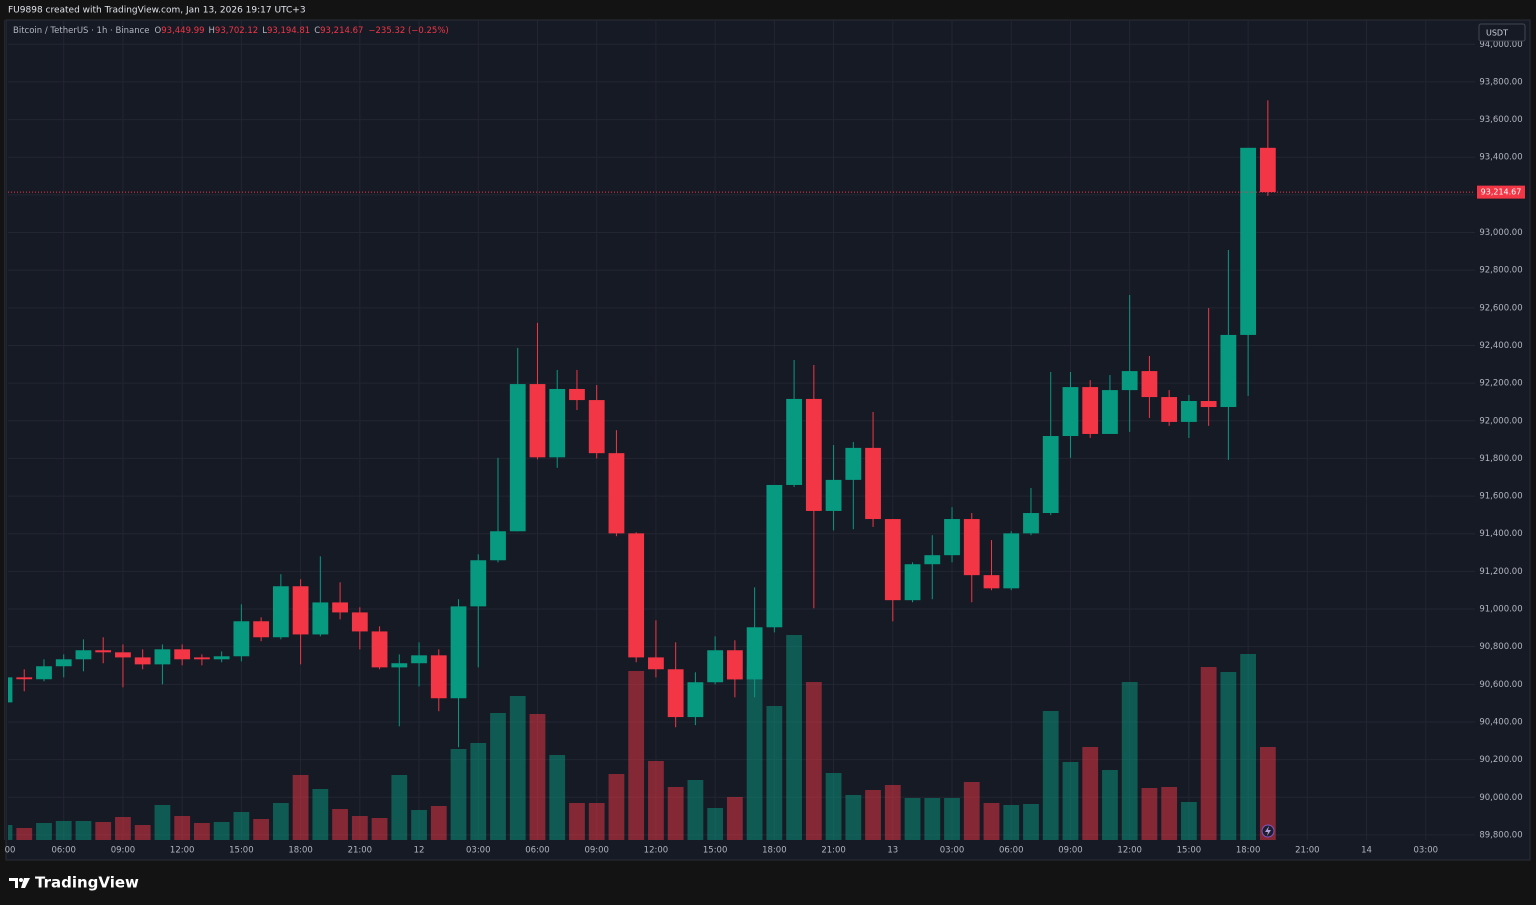  I want to click on y-tick-label: 92,800.00, so click(1500, 271).